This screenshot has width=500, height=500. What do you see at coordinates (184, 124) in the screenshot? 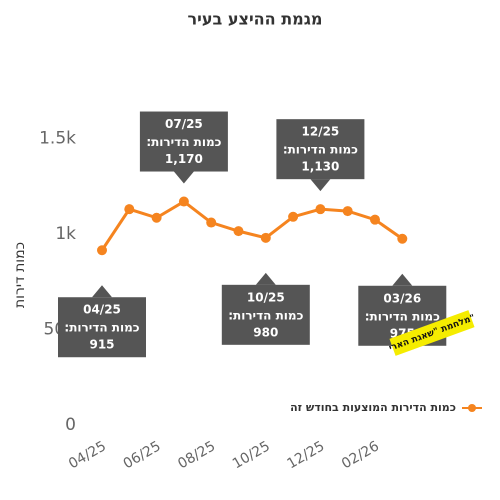
I see `tooltip-date: 07/25` at bounding box center [184, 124].